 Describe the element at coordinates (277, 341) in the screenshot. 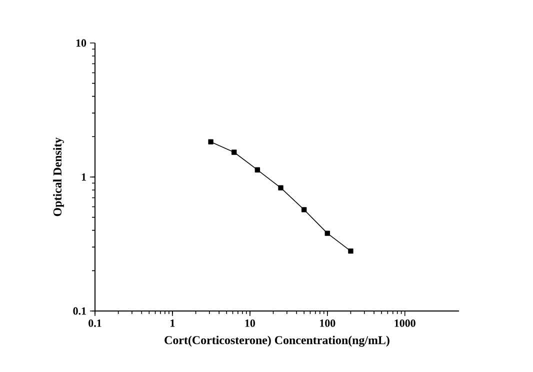

I see `x-axis-title: Cort(Corticosterone) Concentration(ng/mL)` at that location.